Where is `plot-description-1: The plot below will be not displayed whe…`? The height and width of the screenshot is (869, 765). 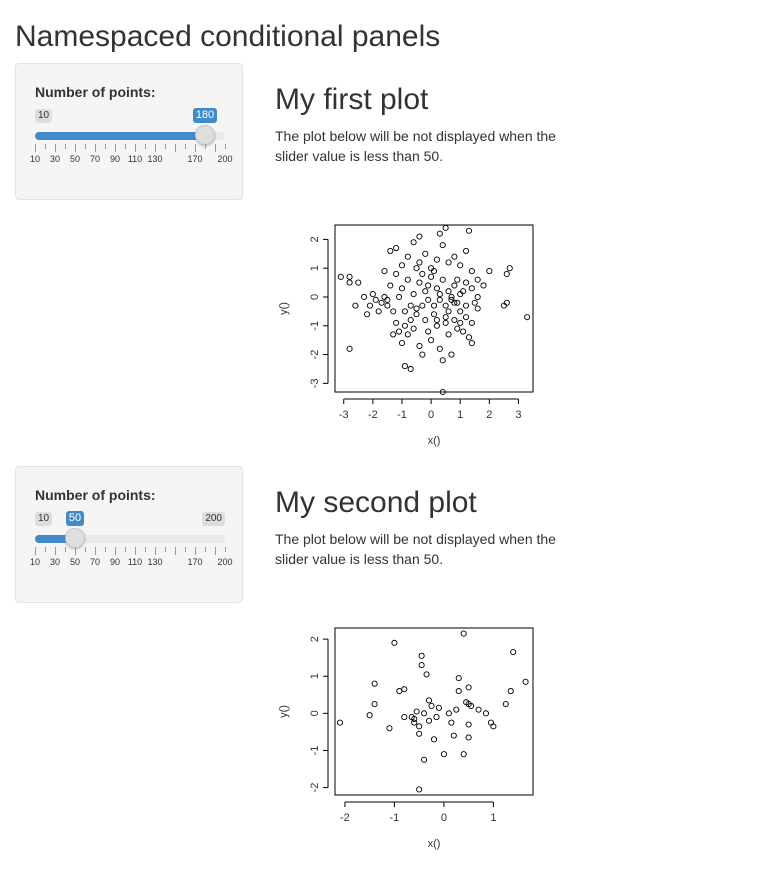 plot-description-1: The plot below will be not displayed whe… is located at coordinates (415, 146).